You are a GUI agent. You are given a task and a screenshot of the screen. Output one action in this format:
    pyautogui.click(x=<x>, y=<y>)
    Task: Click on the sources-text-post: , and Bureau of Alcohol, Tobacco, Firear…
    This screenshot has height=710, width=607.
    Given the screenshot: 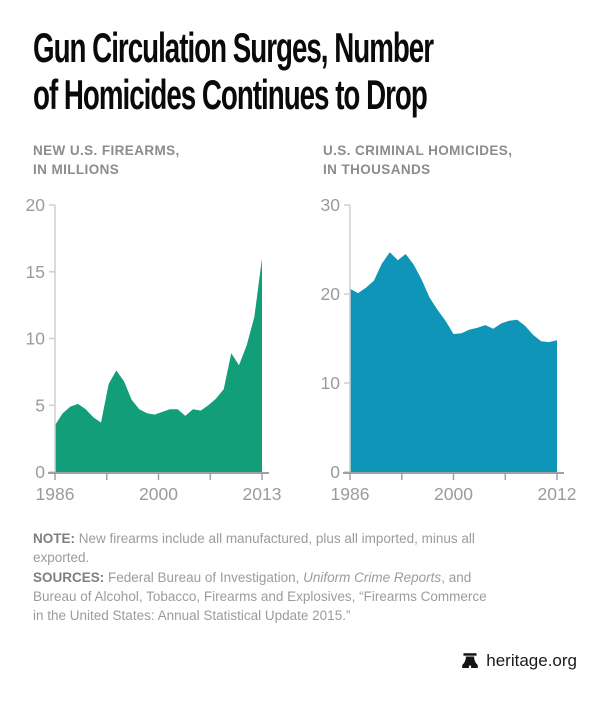 What is the action you would take?
    pyautogui.click(x=260, y=596)
    